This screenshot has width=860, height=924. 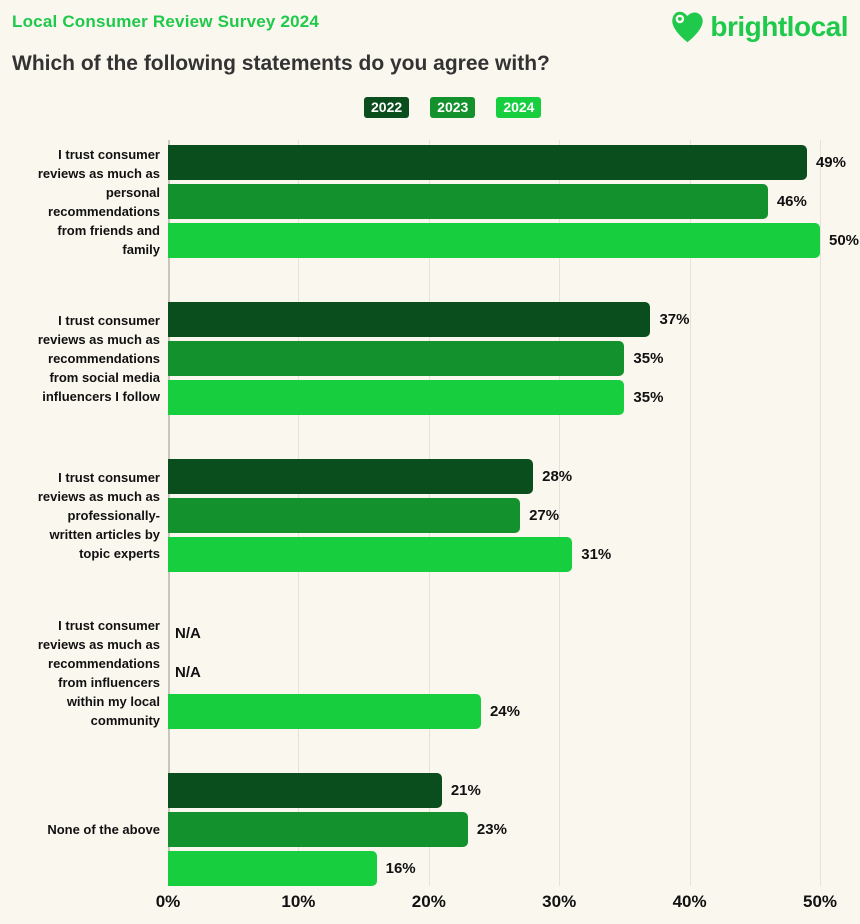 I want to click on category-label: None of the above, so click(x=103, y=829).